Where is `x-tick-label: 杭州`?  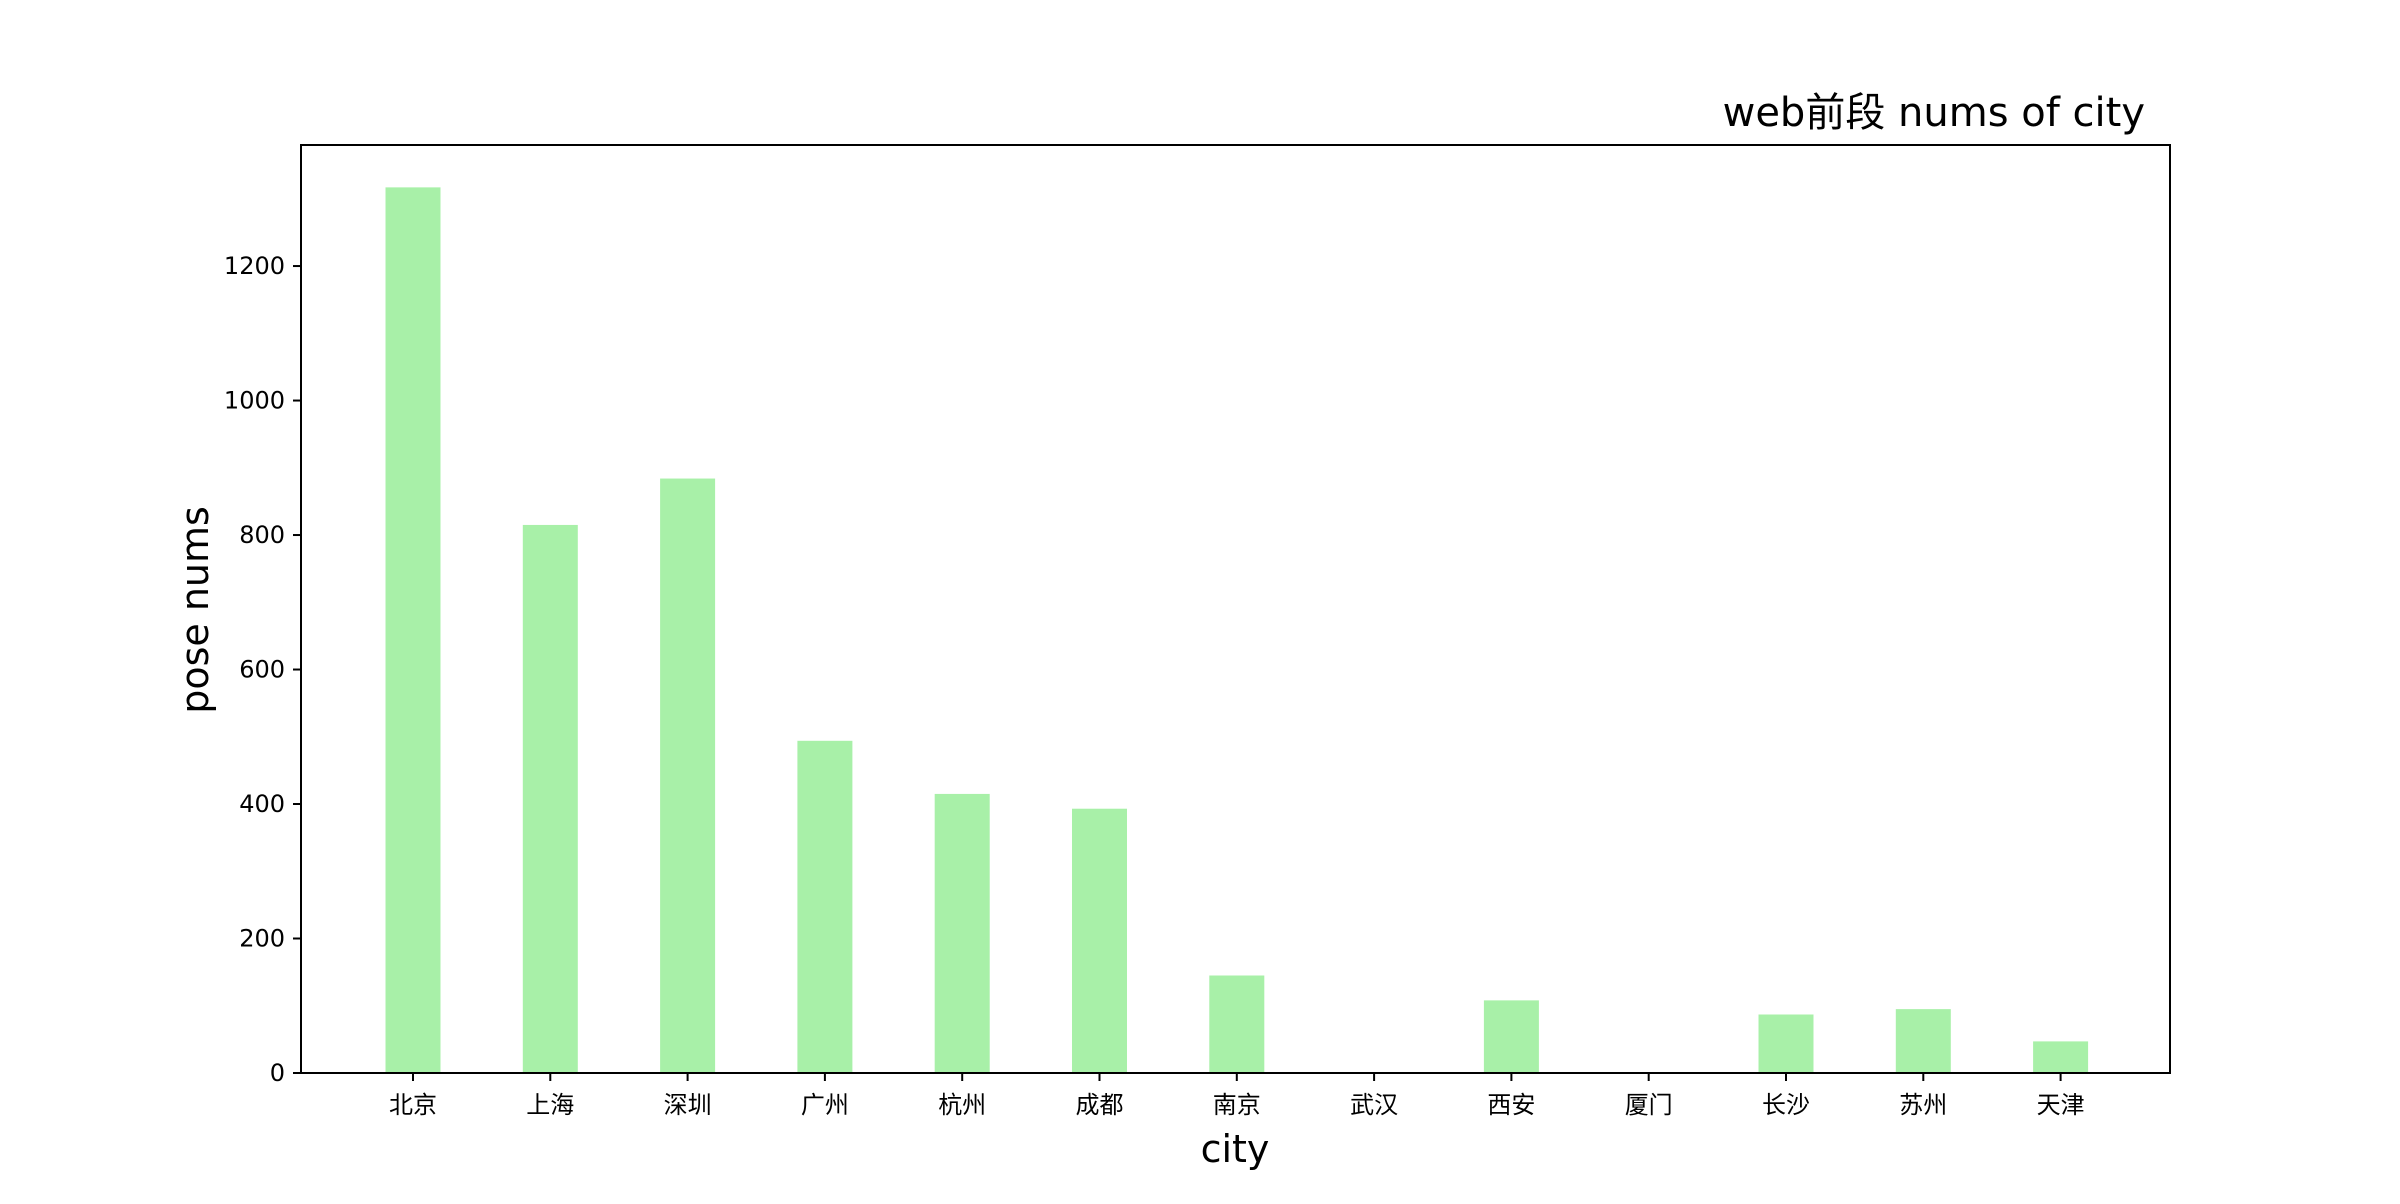
x-tick-label: 杭州 is located at coordinates (962, 1105).